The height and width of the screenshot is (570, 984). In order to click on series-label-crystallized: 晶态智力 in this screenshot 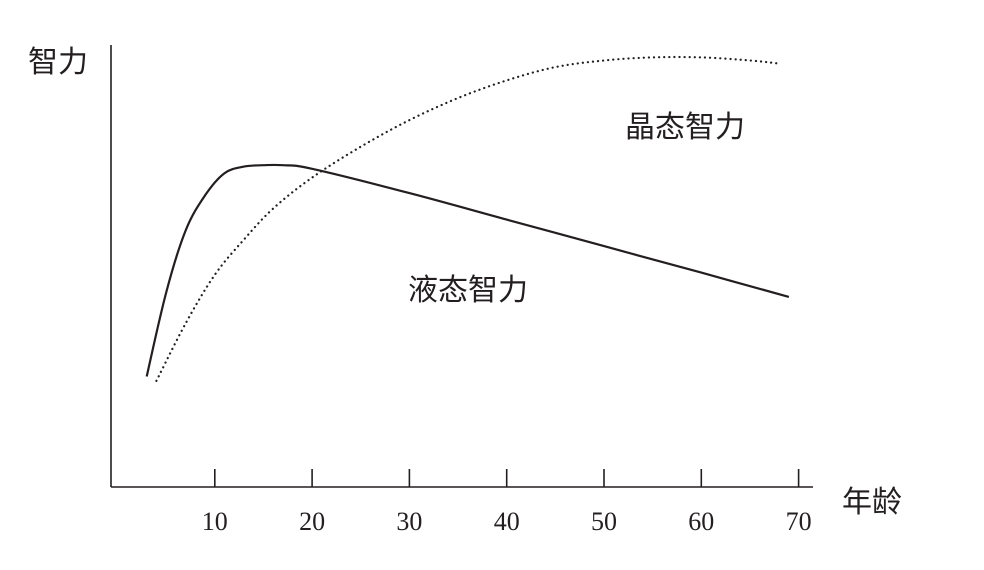, I will do `click(685, 127)`.